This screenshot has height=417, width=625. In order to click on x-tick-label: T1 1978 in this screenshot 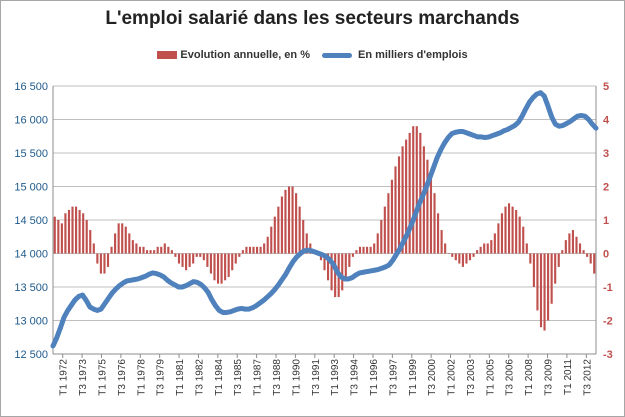, I will do `click(141, 377)`.